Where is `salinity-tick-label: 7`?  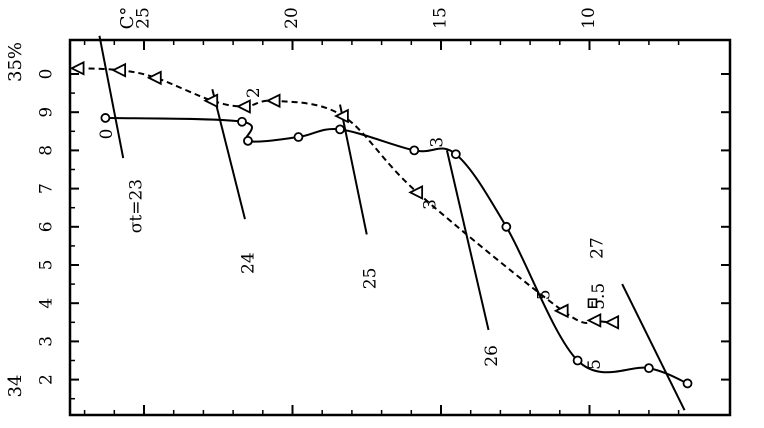 salinity-tick-label: 7 is located at coordinates (47, 188).